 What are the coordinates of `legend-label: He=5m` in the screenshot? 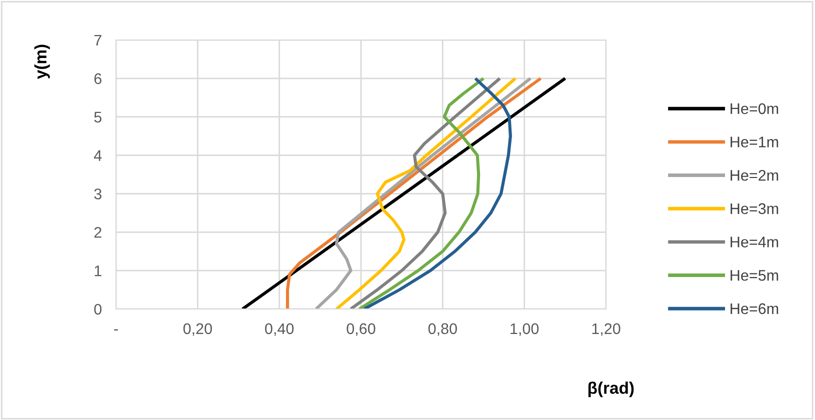 It's located at (754, 275).